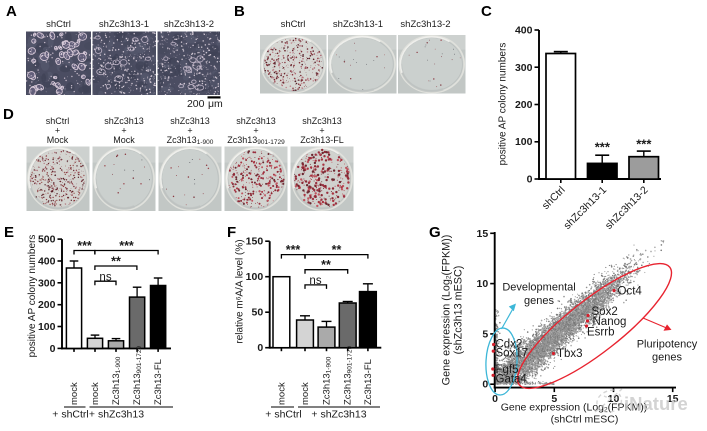 This screenshot has width=707, height=431. Describe the element at coordinates (600, 333) in the screenshot. I see `svg-text: Esrrb` at that location.